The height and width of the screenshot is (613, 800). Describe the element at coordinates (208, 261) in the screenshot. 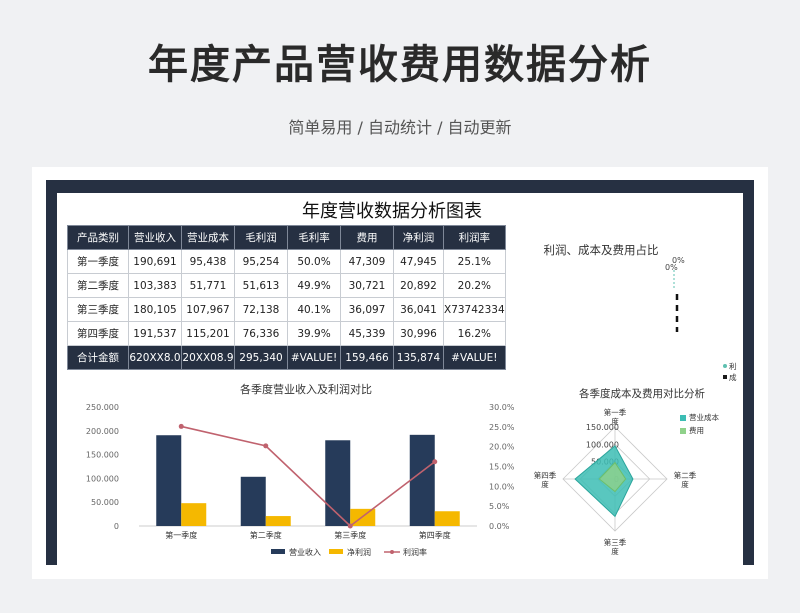

I see `table-cell: 95,438` at that location.